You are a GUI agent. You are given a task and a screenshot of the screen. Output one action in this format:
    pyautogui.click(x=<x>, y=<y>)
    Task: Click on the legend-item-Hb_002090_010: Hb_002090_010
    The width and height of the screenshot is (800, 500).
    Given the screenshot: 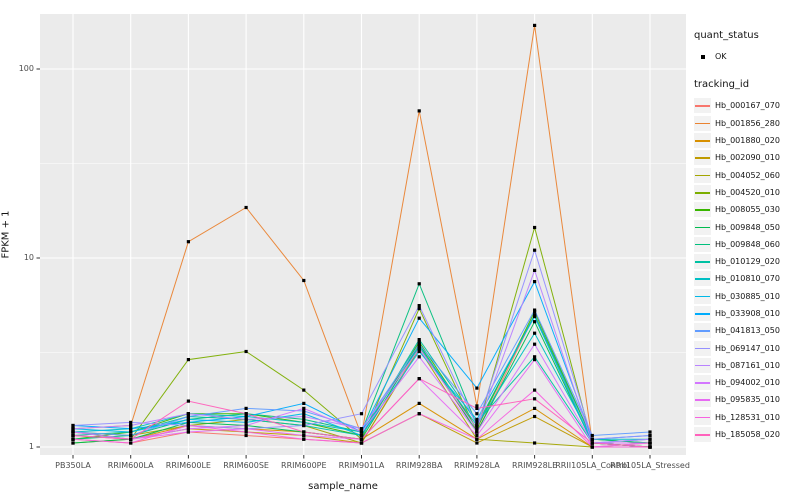 What is the action you would take?
    pyautogui.click(x=747, y=157)
    